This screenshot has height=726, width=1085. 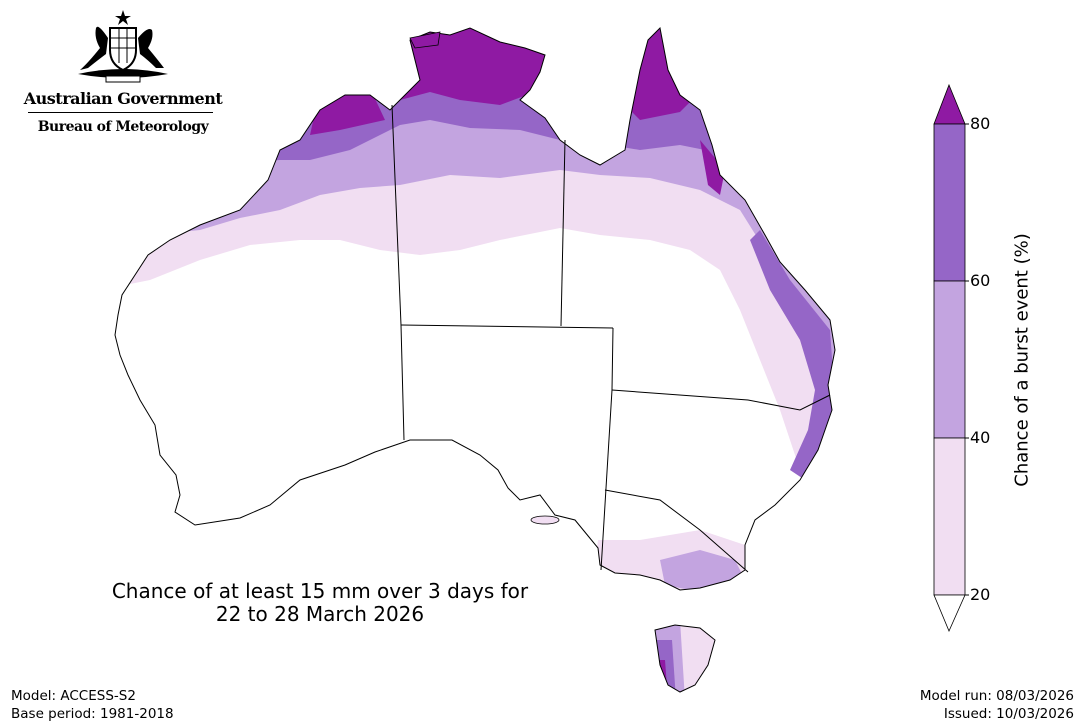 What do you see at coordinates (949, 613) in the screenshot?
I see `colorbar-min-arrow` at bounding box center [949, 613].